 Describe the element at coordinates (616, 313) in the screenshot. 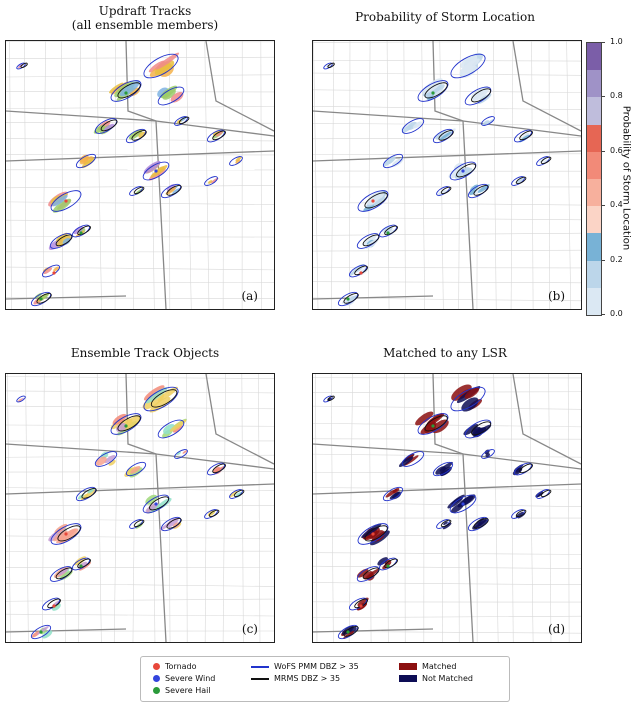

I see `colorbar-tick-label: 0.0` at that location.